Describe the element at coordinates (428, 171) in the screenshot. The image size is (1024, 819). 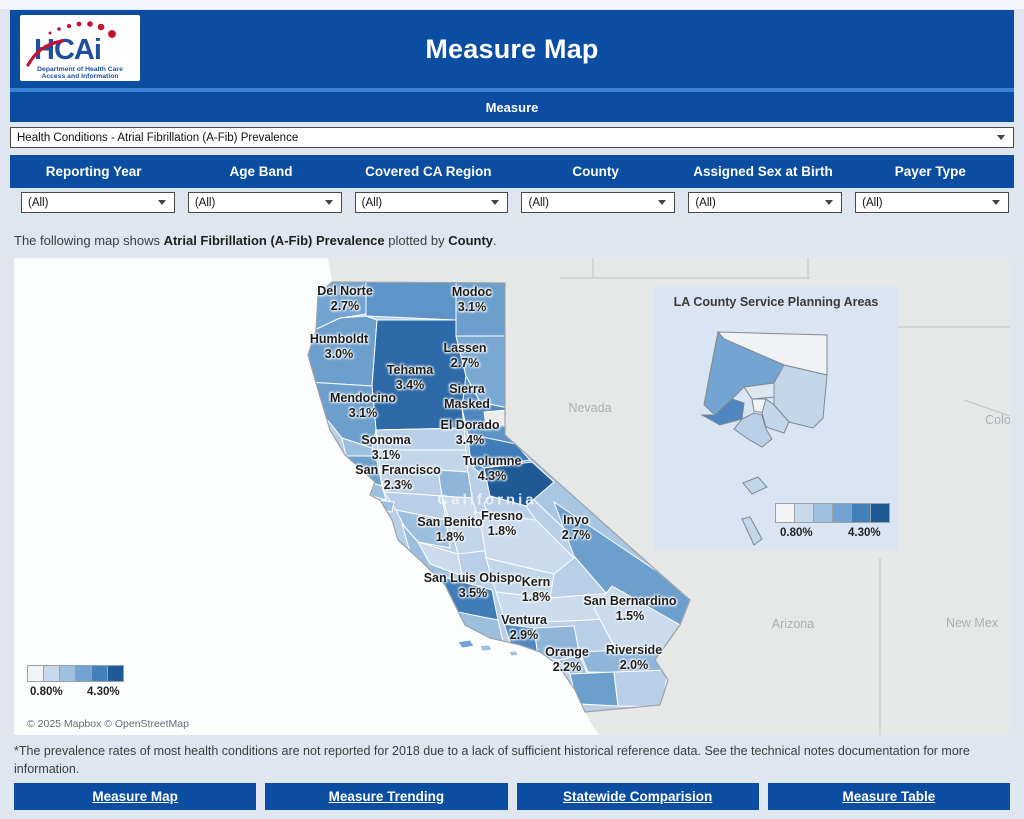
I see `filter-label-covered-ca-region: Covered CA Region` at that location.